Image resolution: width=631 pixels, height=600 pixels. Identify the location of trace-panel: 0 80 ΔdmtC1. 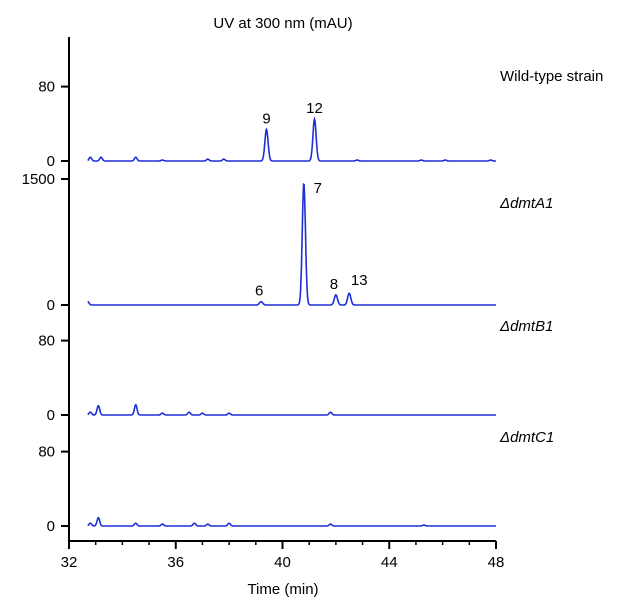
(296, 482).